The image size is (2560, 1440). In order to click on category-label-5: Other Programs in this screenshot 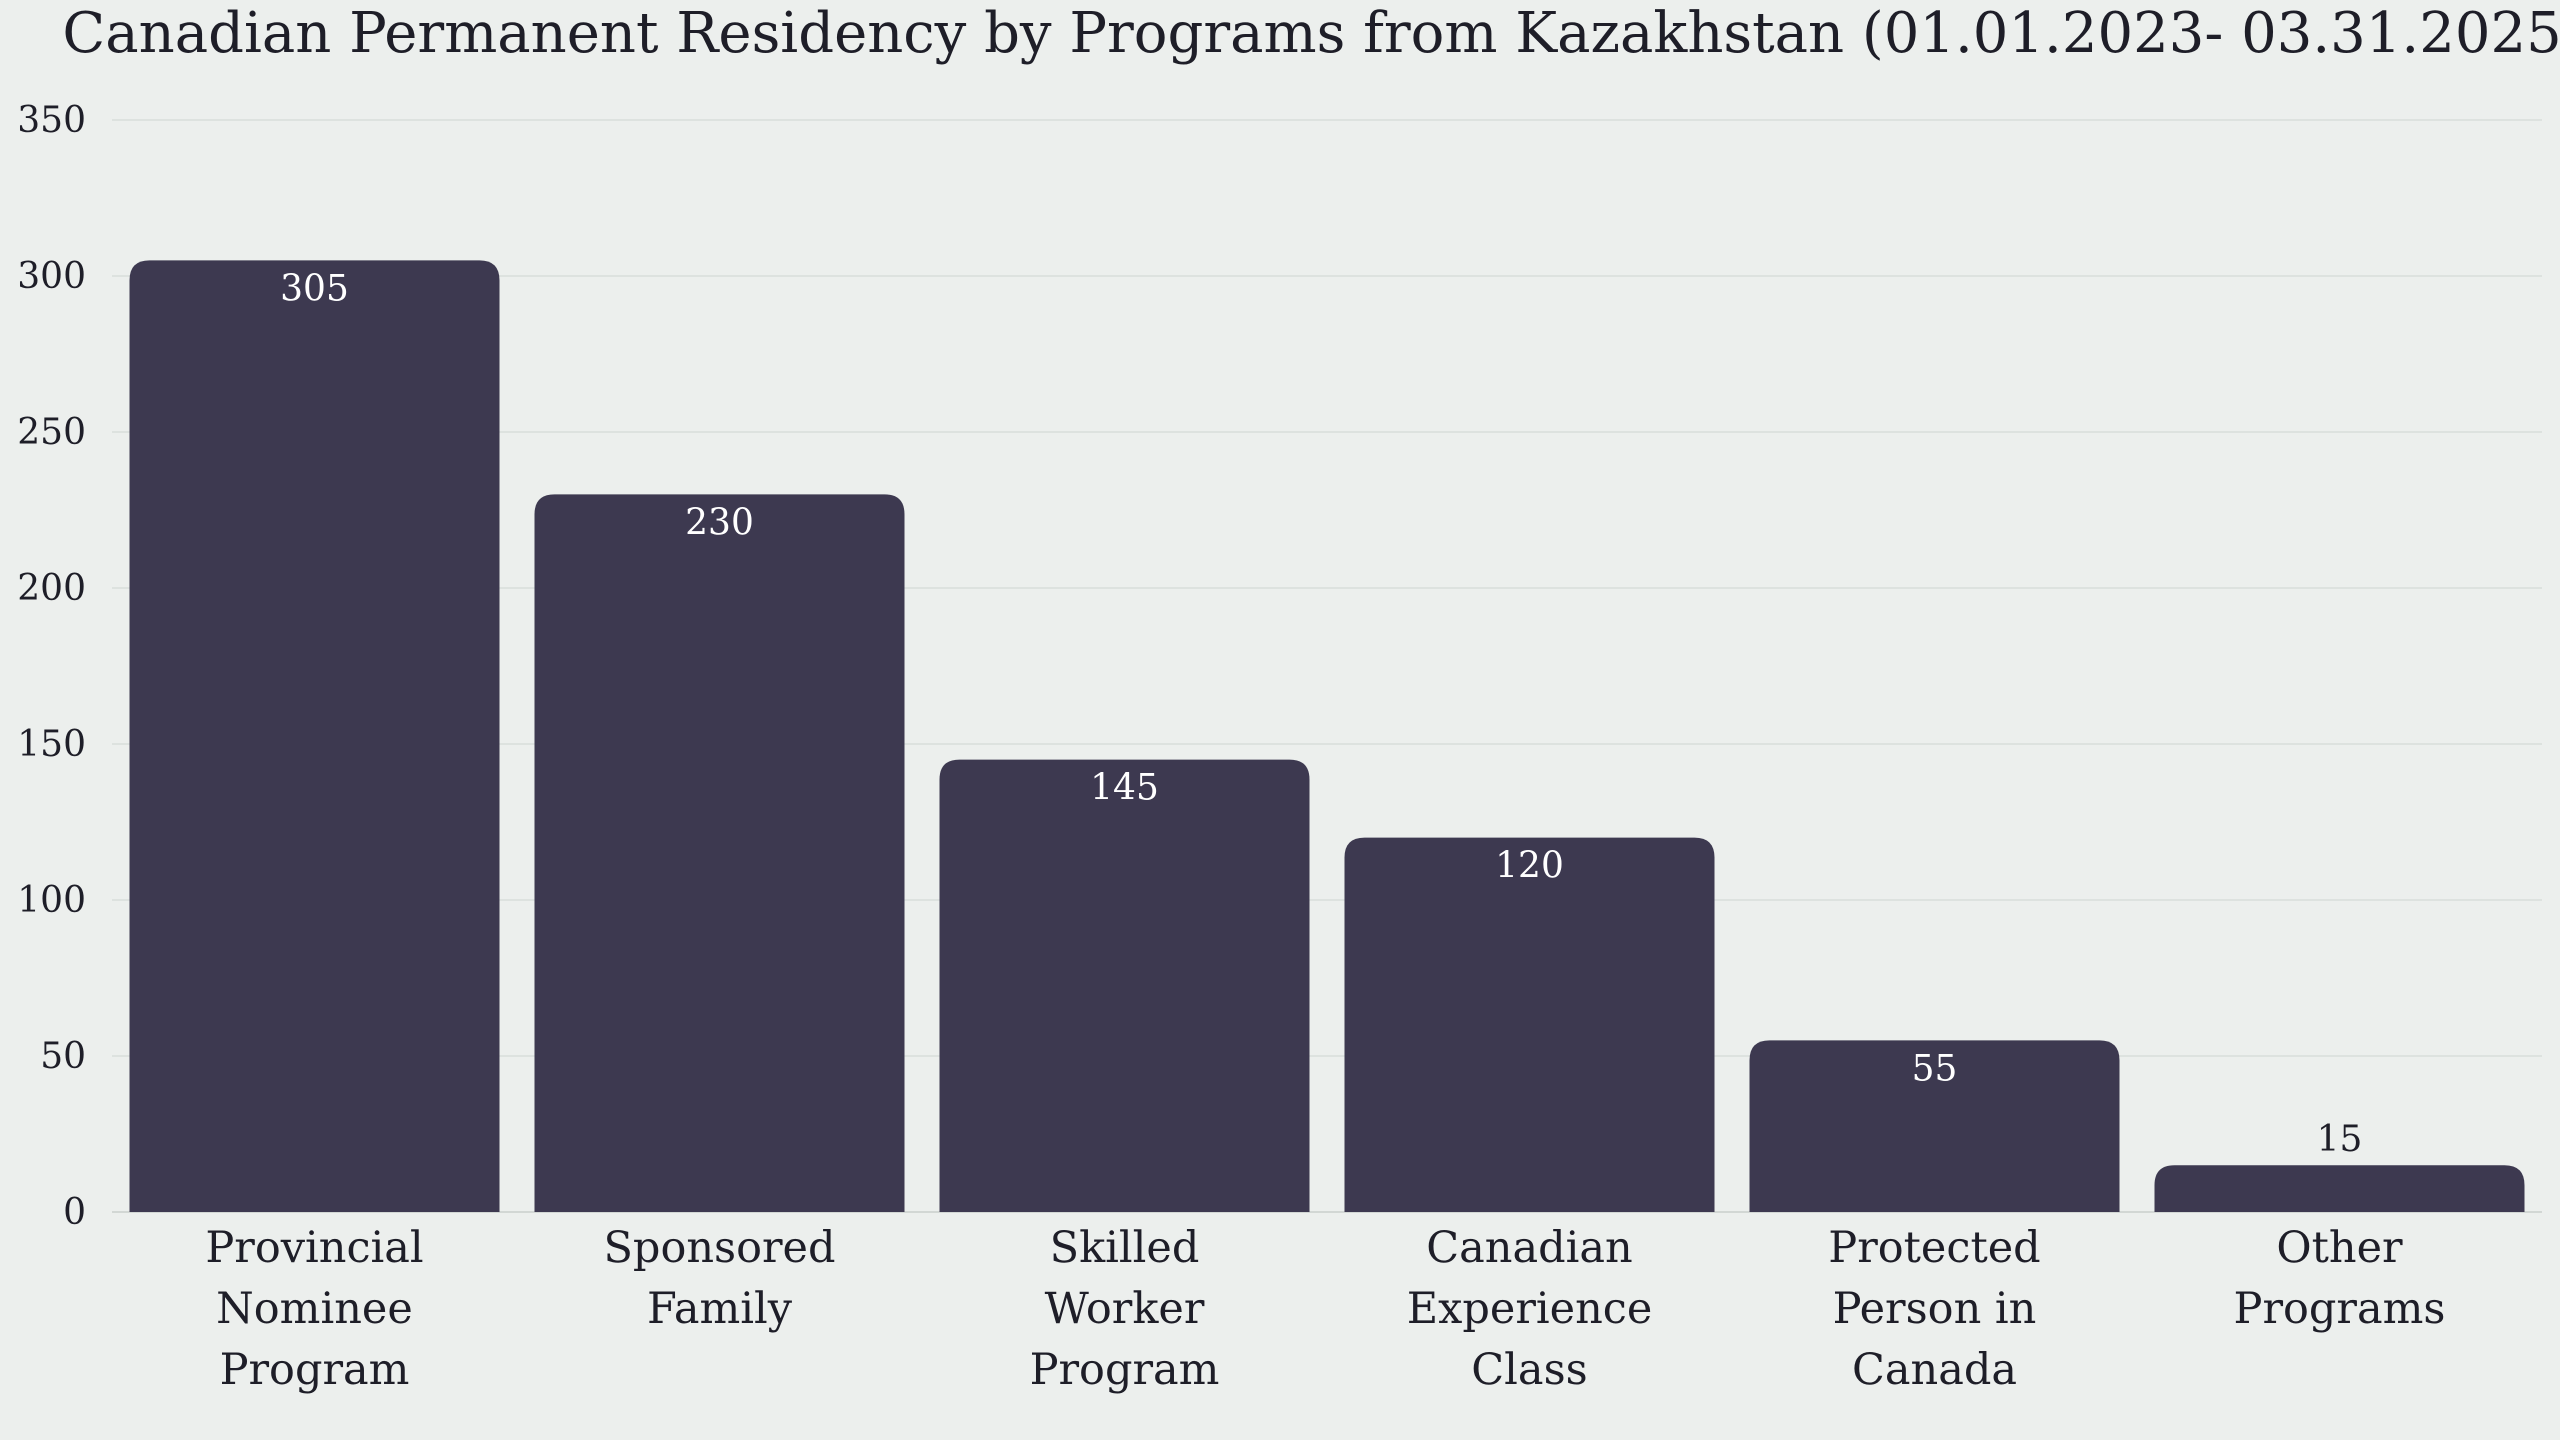, I will do `click(2340, 1278)`.